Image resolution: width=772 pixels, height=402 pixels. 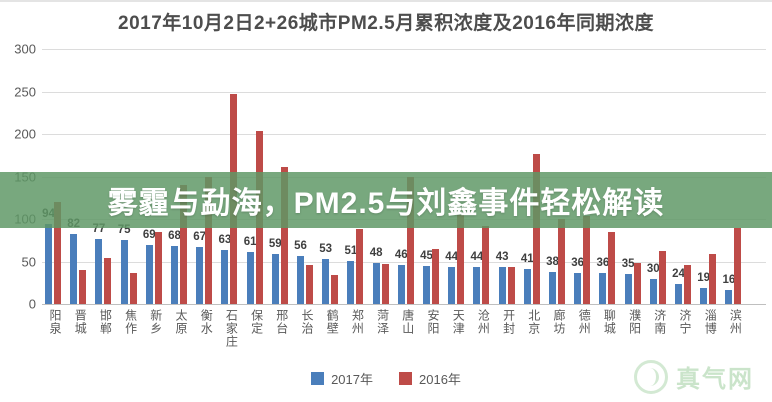 I want to click on x-label-邢台: 邢台, so click(x=281, y=322).